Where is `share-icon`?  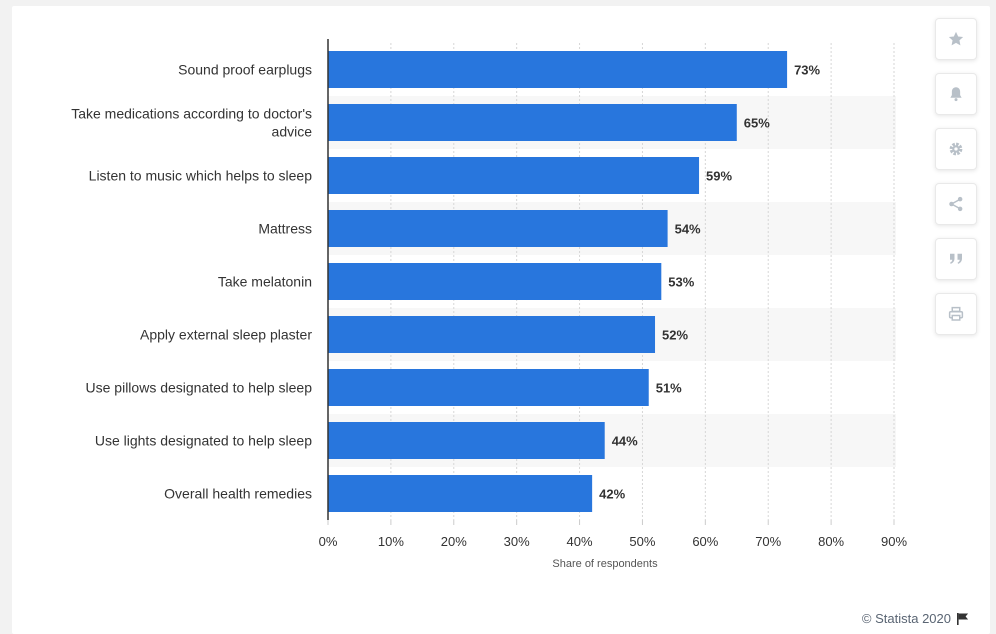 share-icon is located at coordinates (956, 204).